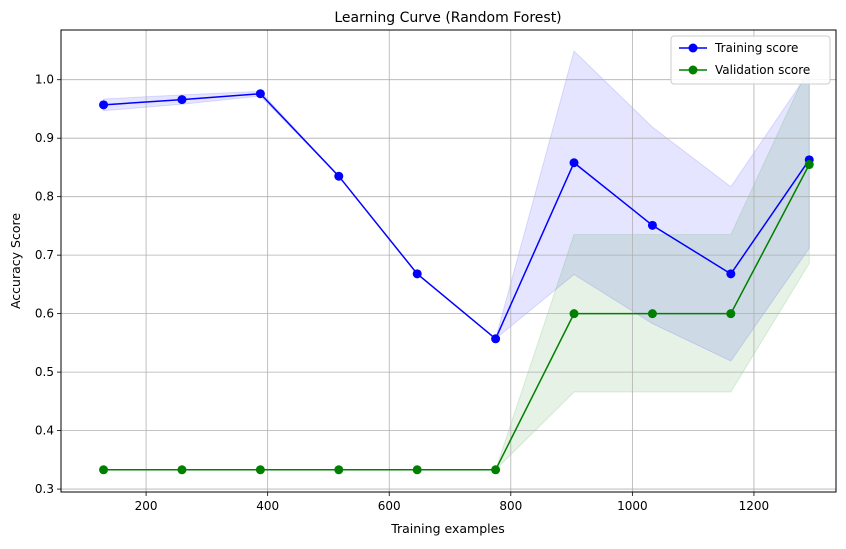  Describe the element at coordinates (44, 372) in the screenshot. I see `y-tick-label: 0.5` at that location.